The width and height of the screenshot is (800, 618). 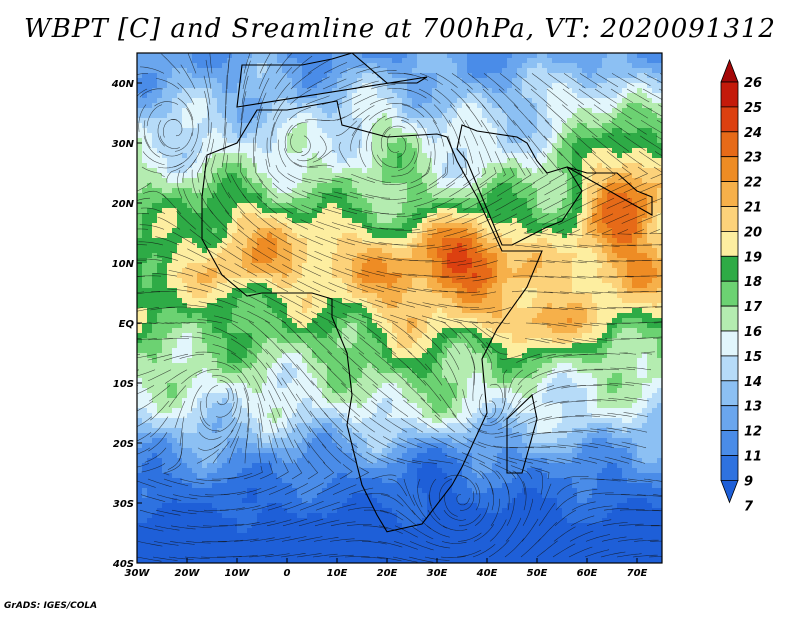 What do you see at coordinates (123, 204) in the screenshot?
I see `lat-tick-label: 20N` at bounding box center [123, 204].